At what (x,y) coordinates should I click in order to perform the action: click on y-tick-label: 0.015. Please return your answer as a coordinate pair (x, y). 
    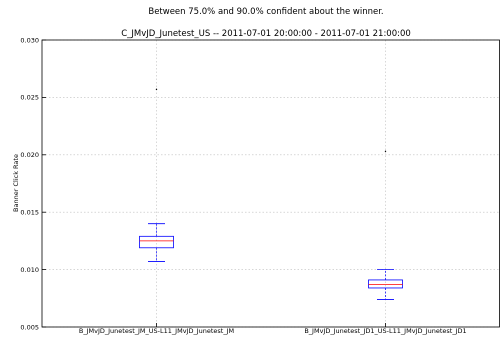
    Looking at the image, I should click on (29, 213).